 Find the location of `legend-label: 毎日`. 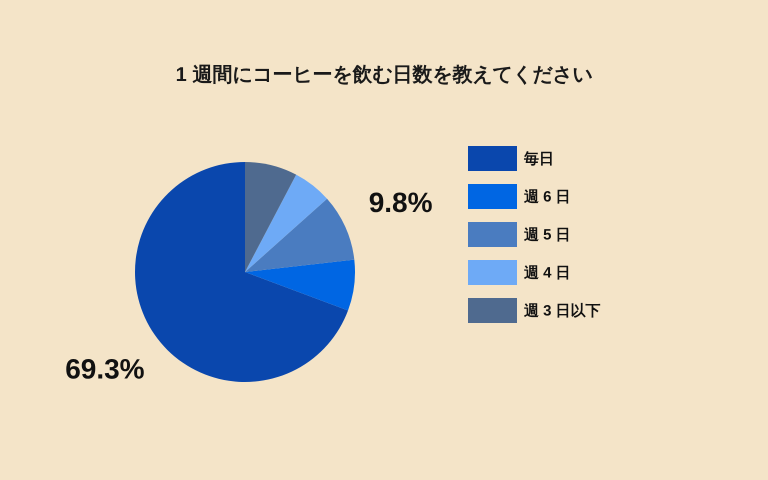

legend-label: 毎日 is located at coordinates (538, 159).